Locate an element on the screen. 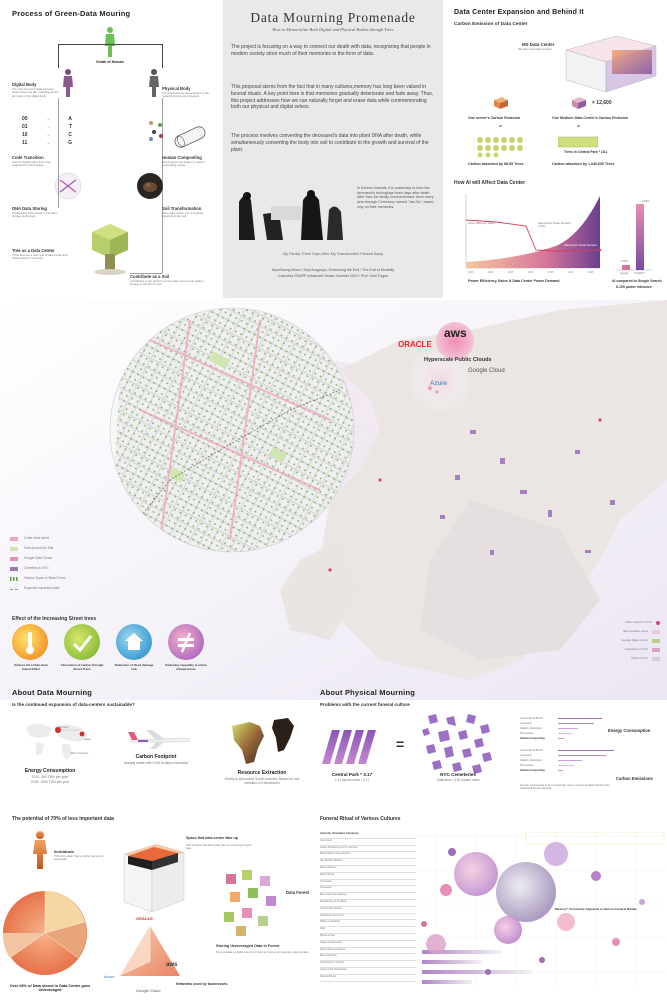 The height and width of the screenshot is (1000, 667). page-title: Data Mourning Promenade is located at coordinates (333, 17).